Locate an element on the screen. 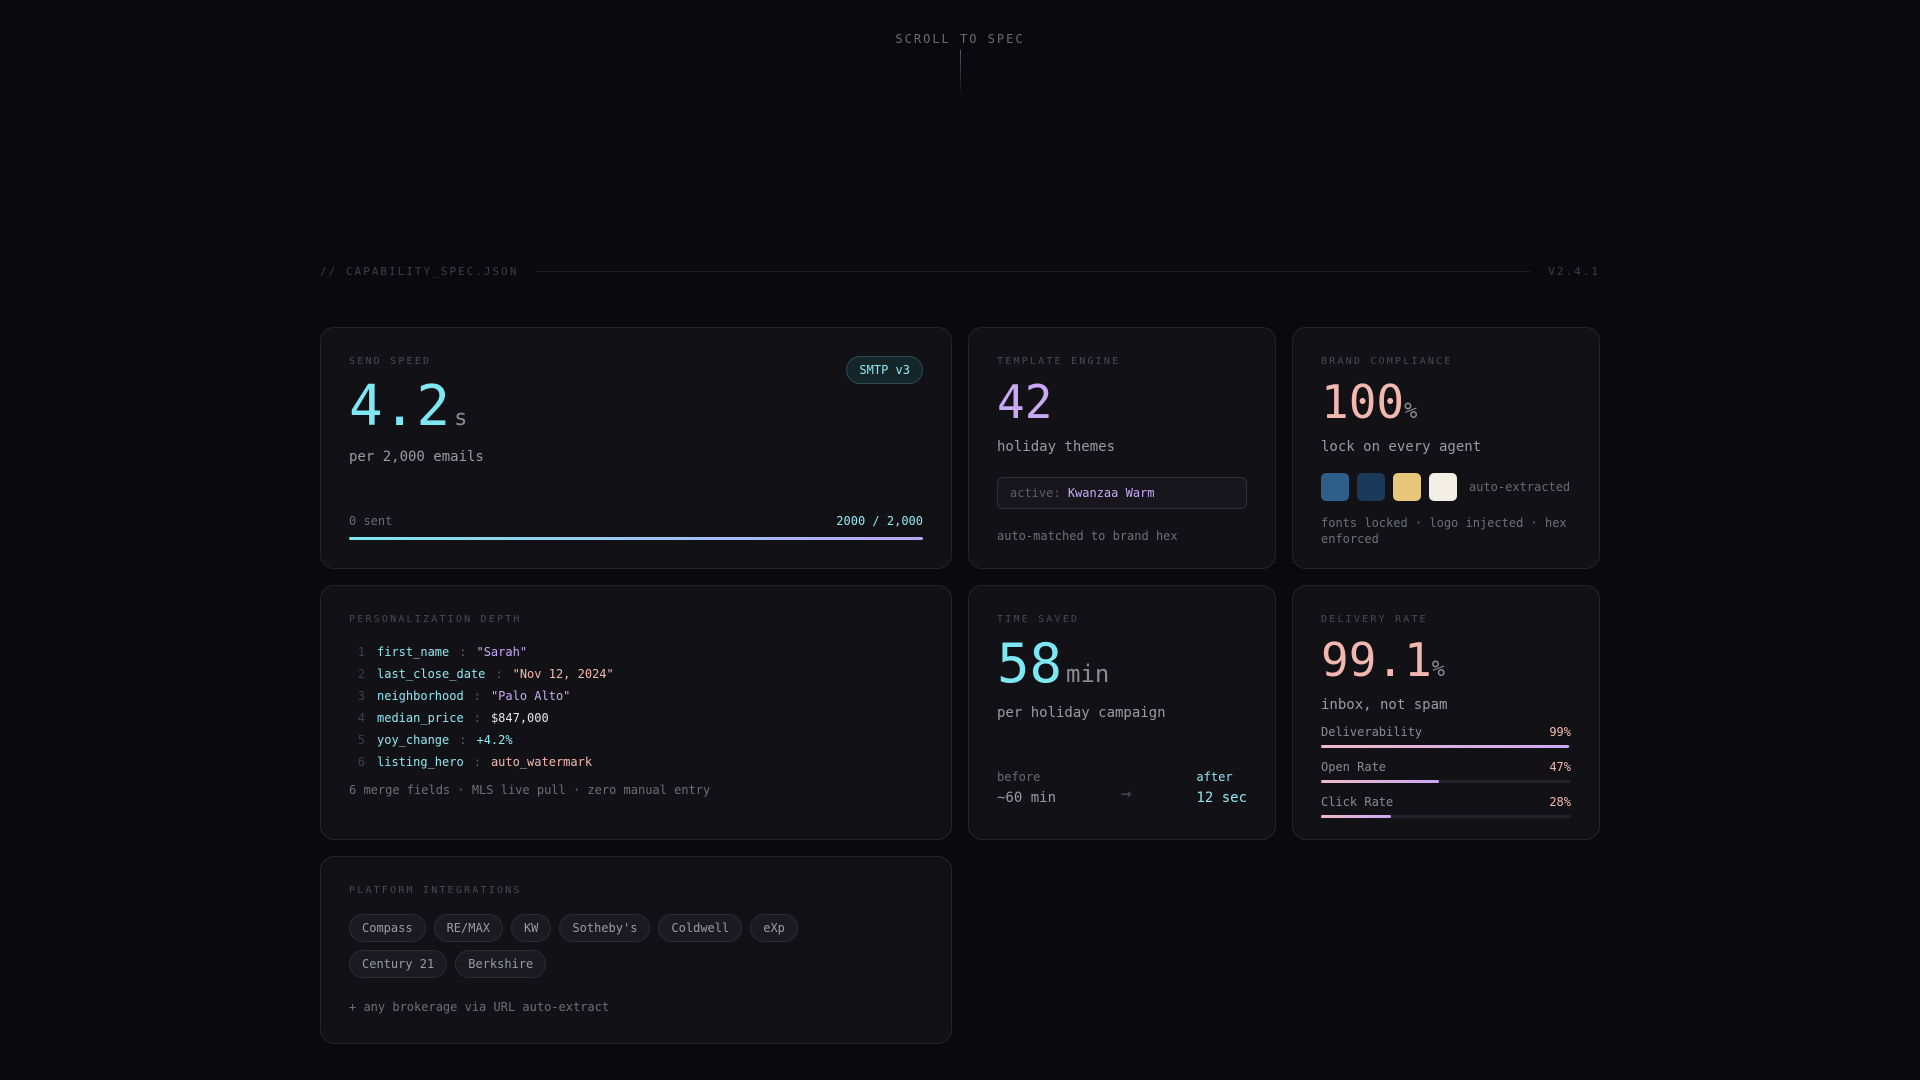  code-line: 1 first_name : "Sarah" is located at coordinates (636, 652).